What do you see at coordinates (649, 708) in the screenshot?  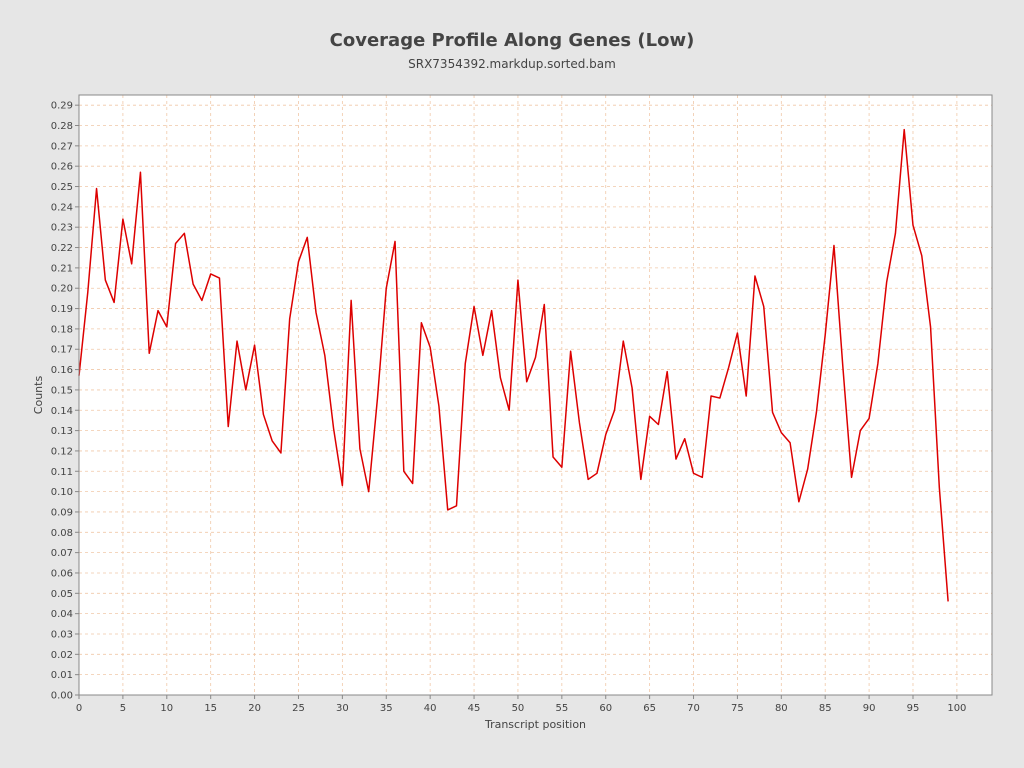 I see `x-tick-label: 65` at bounding box center [649, 708].